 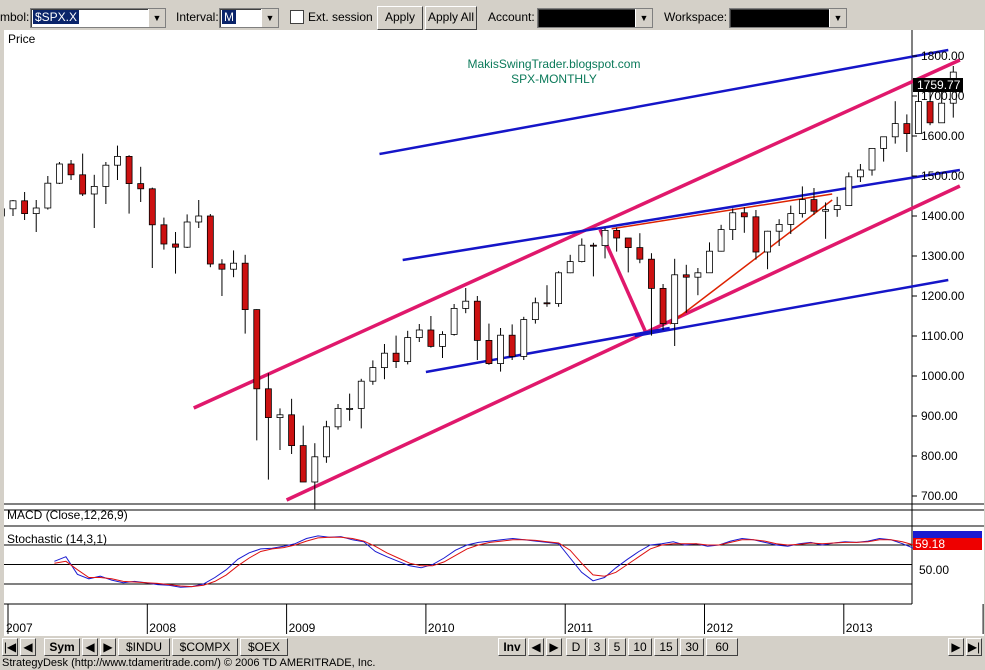 I want to click on last-price-box, so click(x=938, y=85).